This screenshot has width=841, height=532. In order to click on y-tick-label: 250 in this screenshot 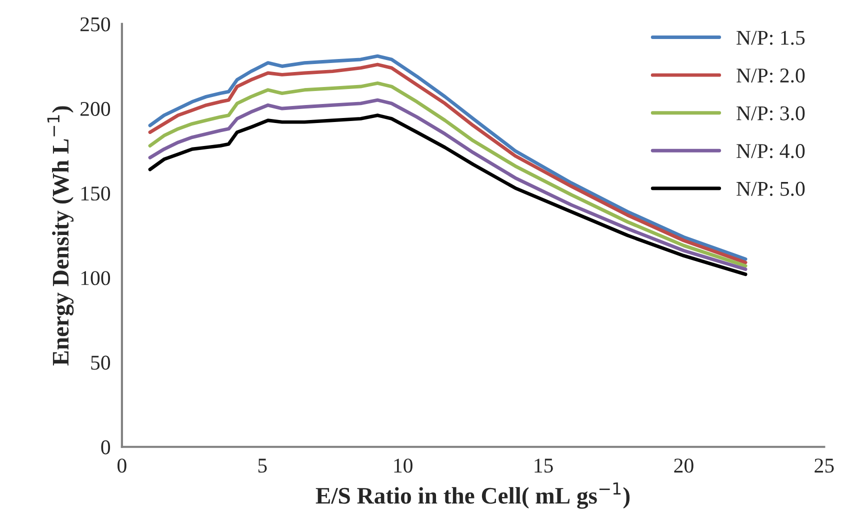, I will do `click(95, 24)`.